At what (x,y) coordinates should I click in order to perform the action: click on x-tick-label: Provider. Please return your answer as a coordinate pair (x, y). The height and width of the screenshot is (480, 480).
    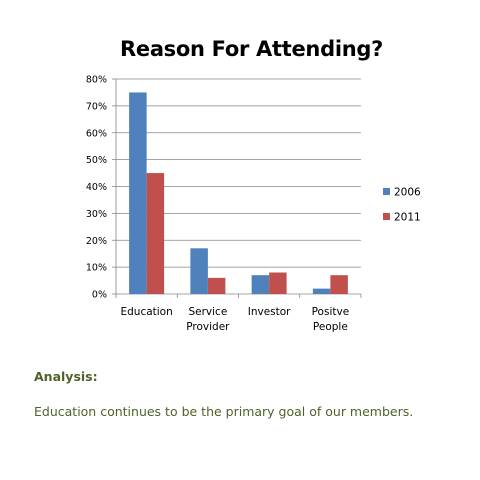
    Looking at the image, I should click on (208, 327).